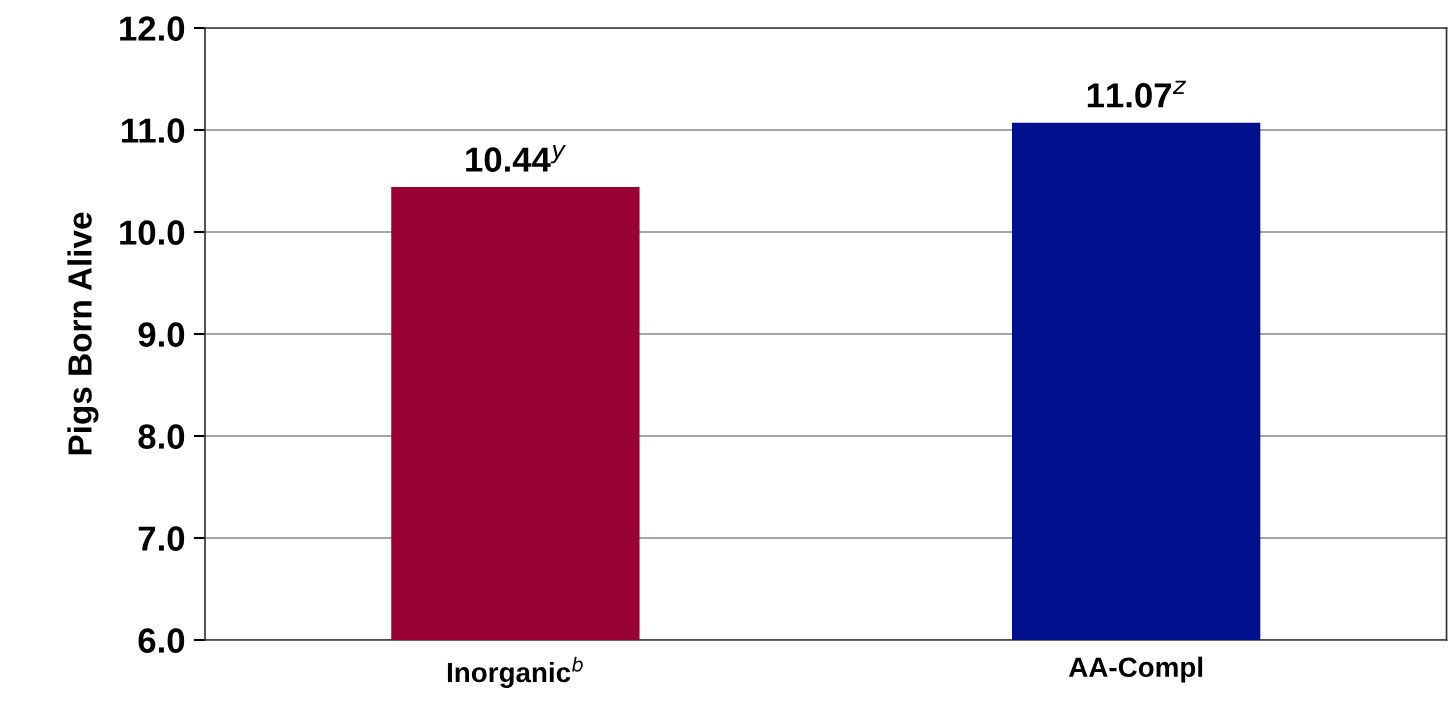  Describe the element at coordinates (1135, 669) in the screenshot. I see `x-tick-label: AA-Compl` at that location.